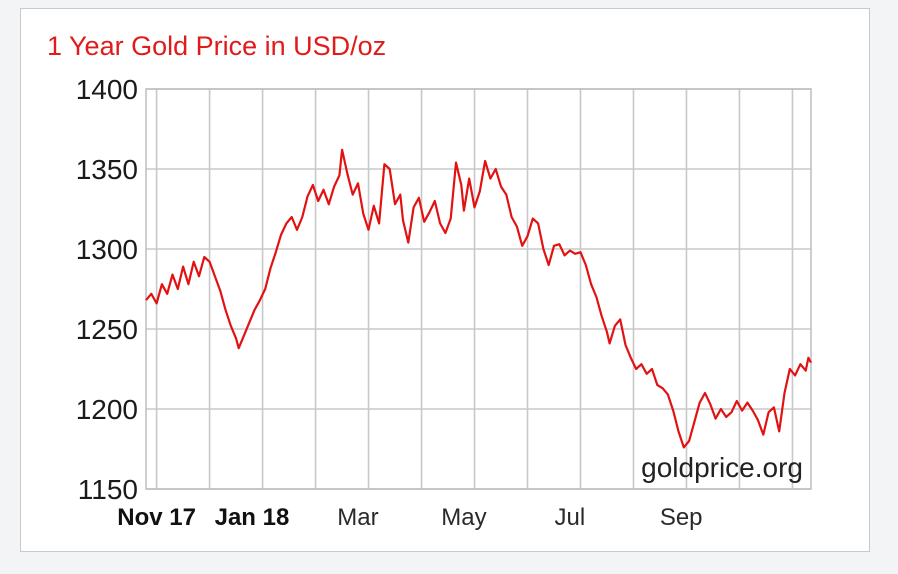  I want to click on chart-title: 1 Year Gold Price in USD/oz, so click(216, 46).